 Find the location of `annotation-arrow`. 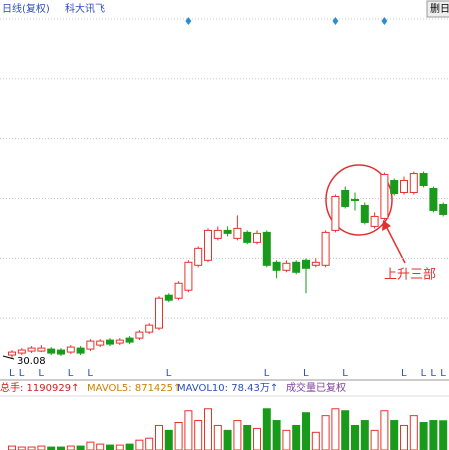

annotation-arrow is located at coordinates (395, 244).